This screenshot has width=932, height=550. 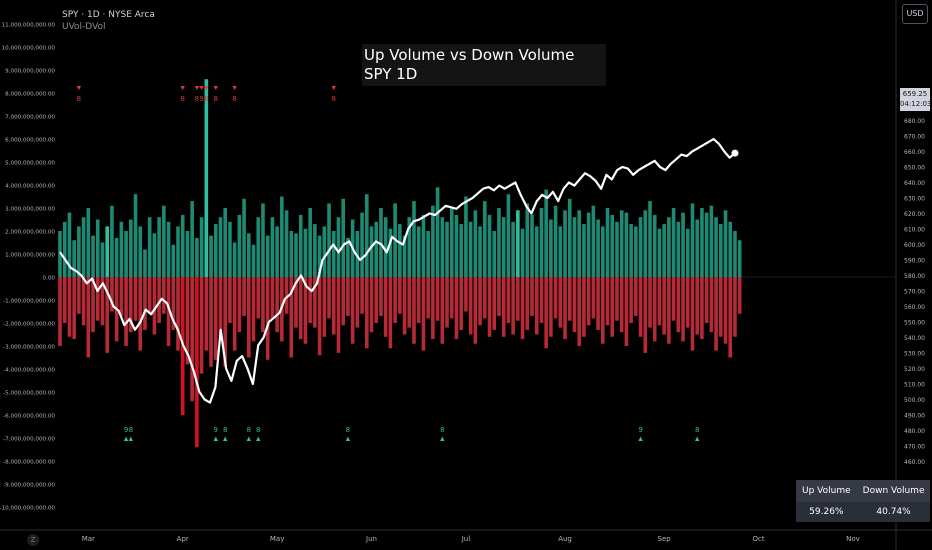 What do you see at coordinates (863, 501) in the screenshot?
I see `summary-table: Up Volume Down Volume 59.26% 40.74%` at bounding box center [863, 501].